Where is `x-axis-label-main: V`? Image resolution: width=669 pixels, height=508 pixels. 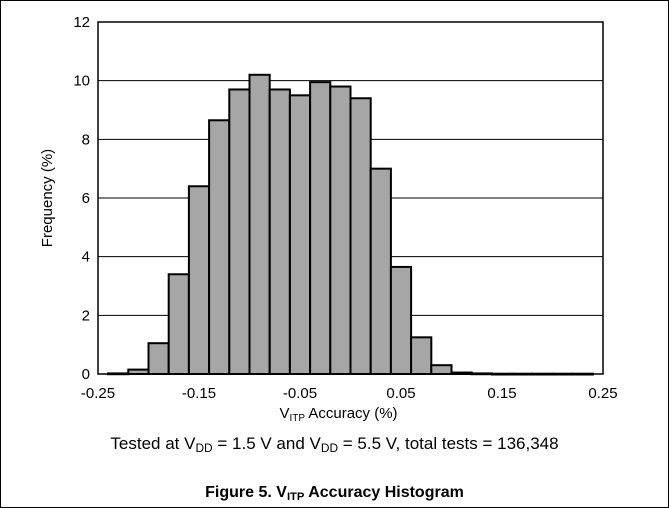 x-axis-label-main: V is located at coordinates (284, 413).